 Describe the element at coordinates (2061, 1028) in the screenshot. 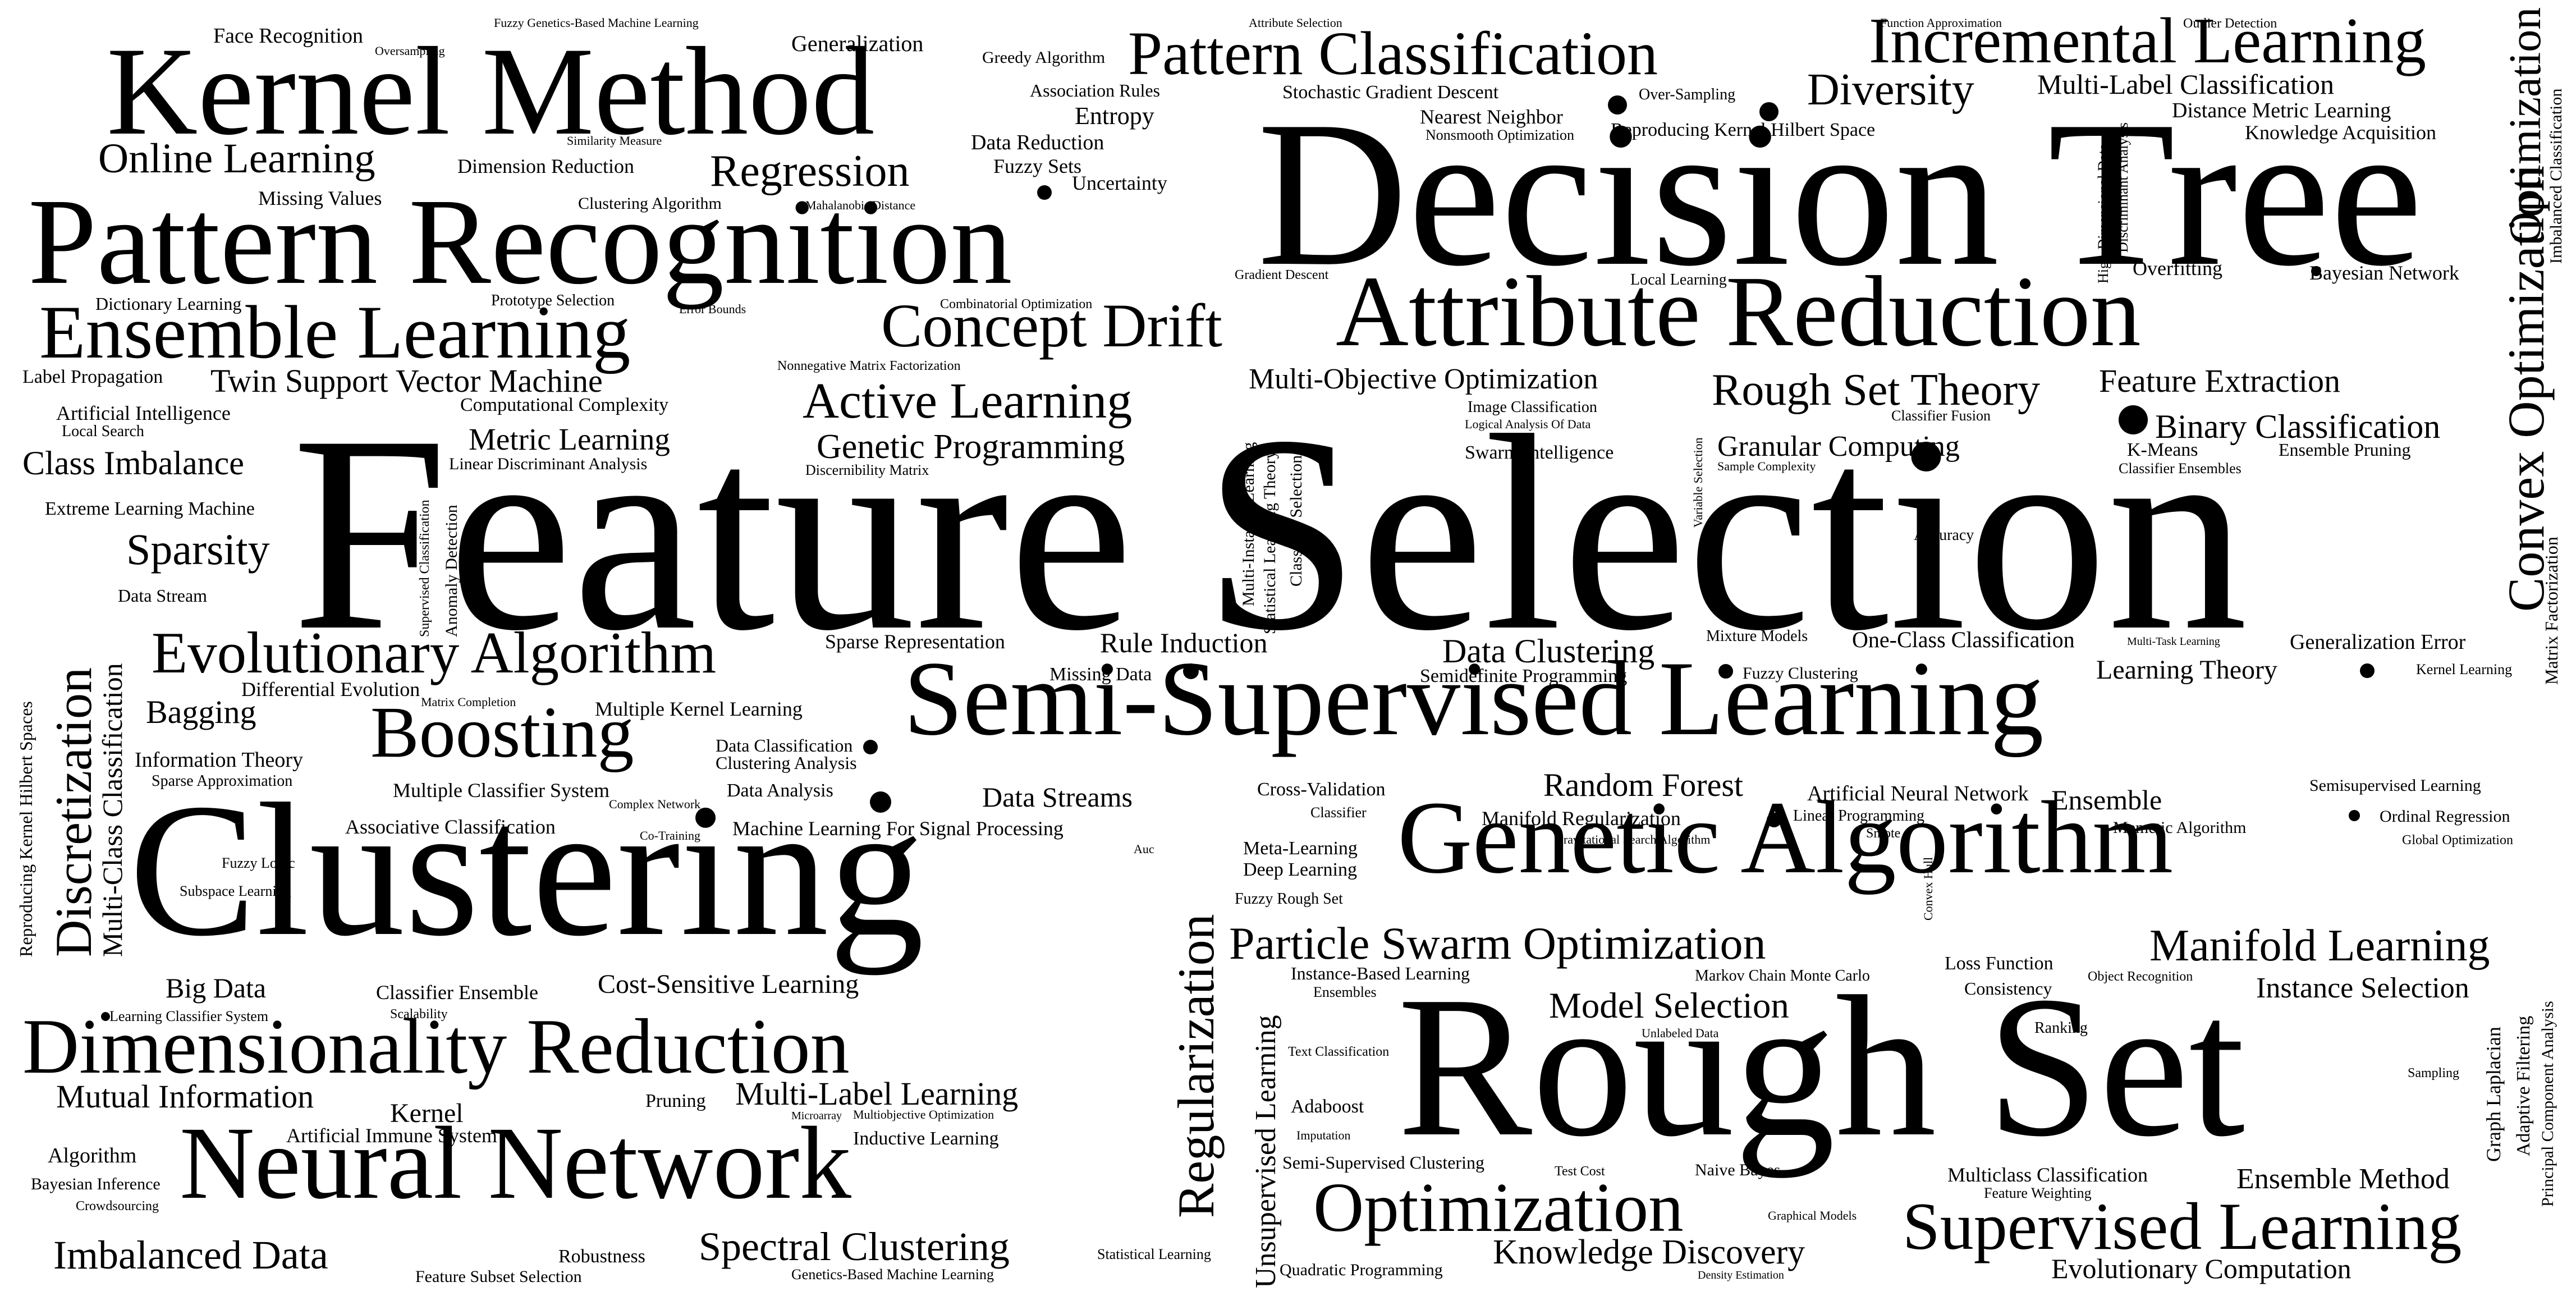

I see `word-ranking: Ranking` at that location.